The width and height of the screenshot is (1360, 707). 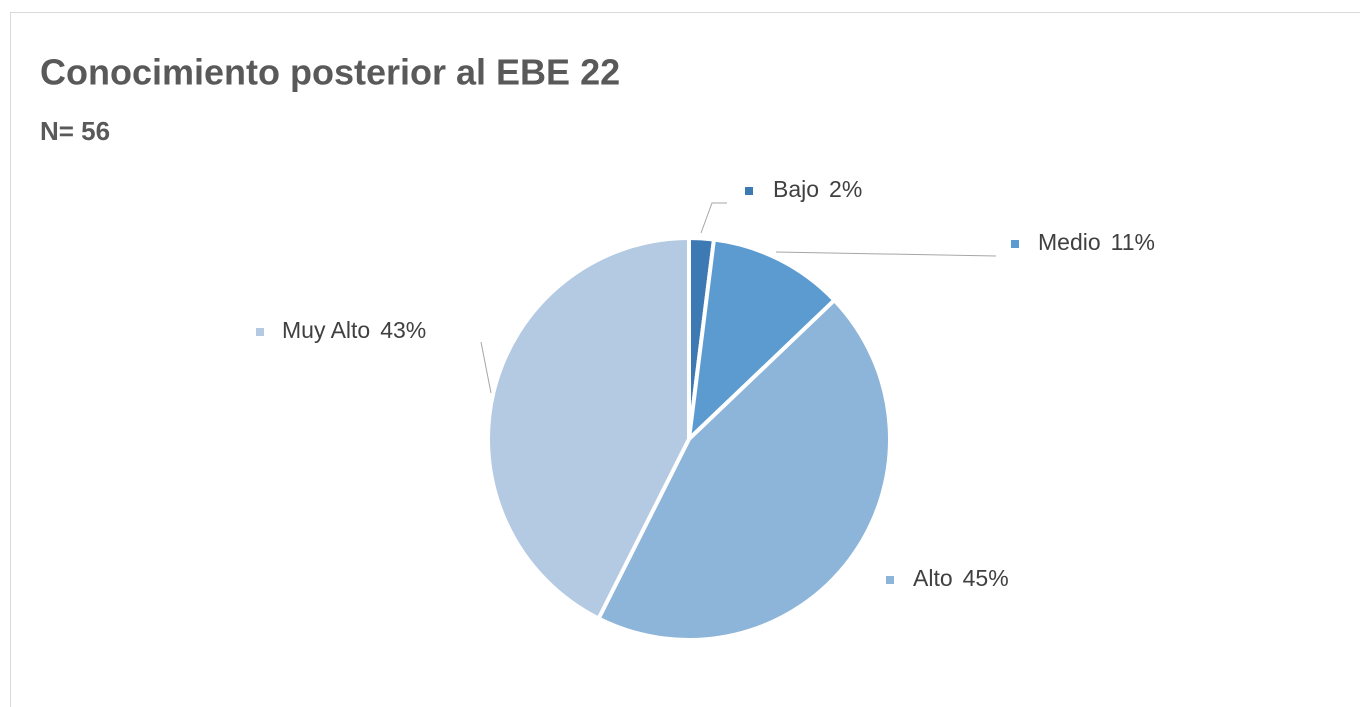 What do you see at coordinates (961, 578) in the screenshot?
I see `data-label: Alto 45%` at bounding box center [961, 578].